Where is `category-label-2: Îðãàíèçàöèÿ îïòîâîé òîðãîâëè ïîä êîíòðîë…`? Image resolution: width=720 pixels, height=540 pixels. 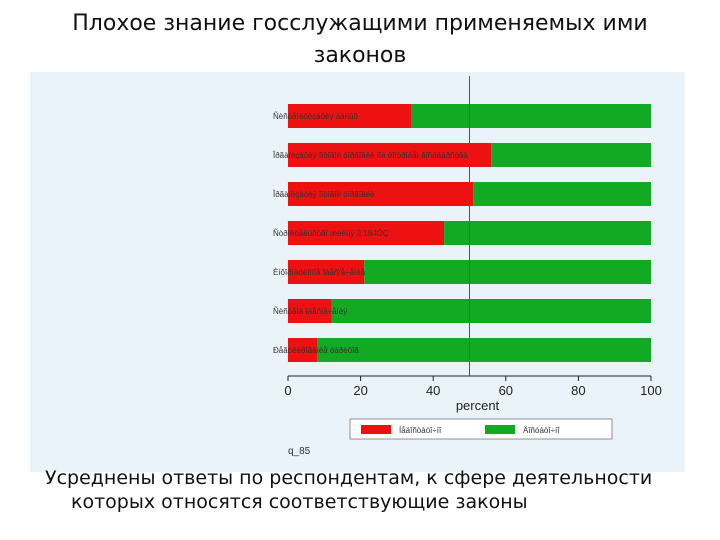 category-label-2: Îðãàíèçàöèÿ îïòîâîé òîðãîâëè ïîä êîíòðîë… is located at coordinates (370, 155).